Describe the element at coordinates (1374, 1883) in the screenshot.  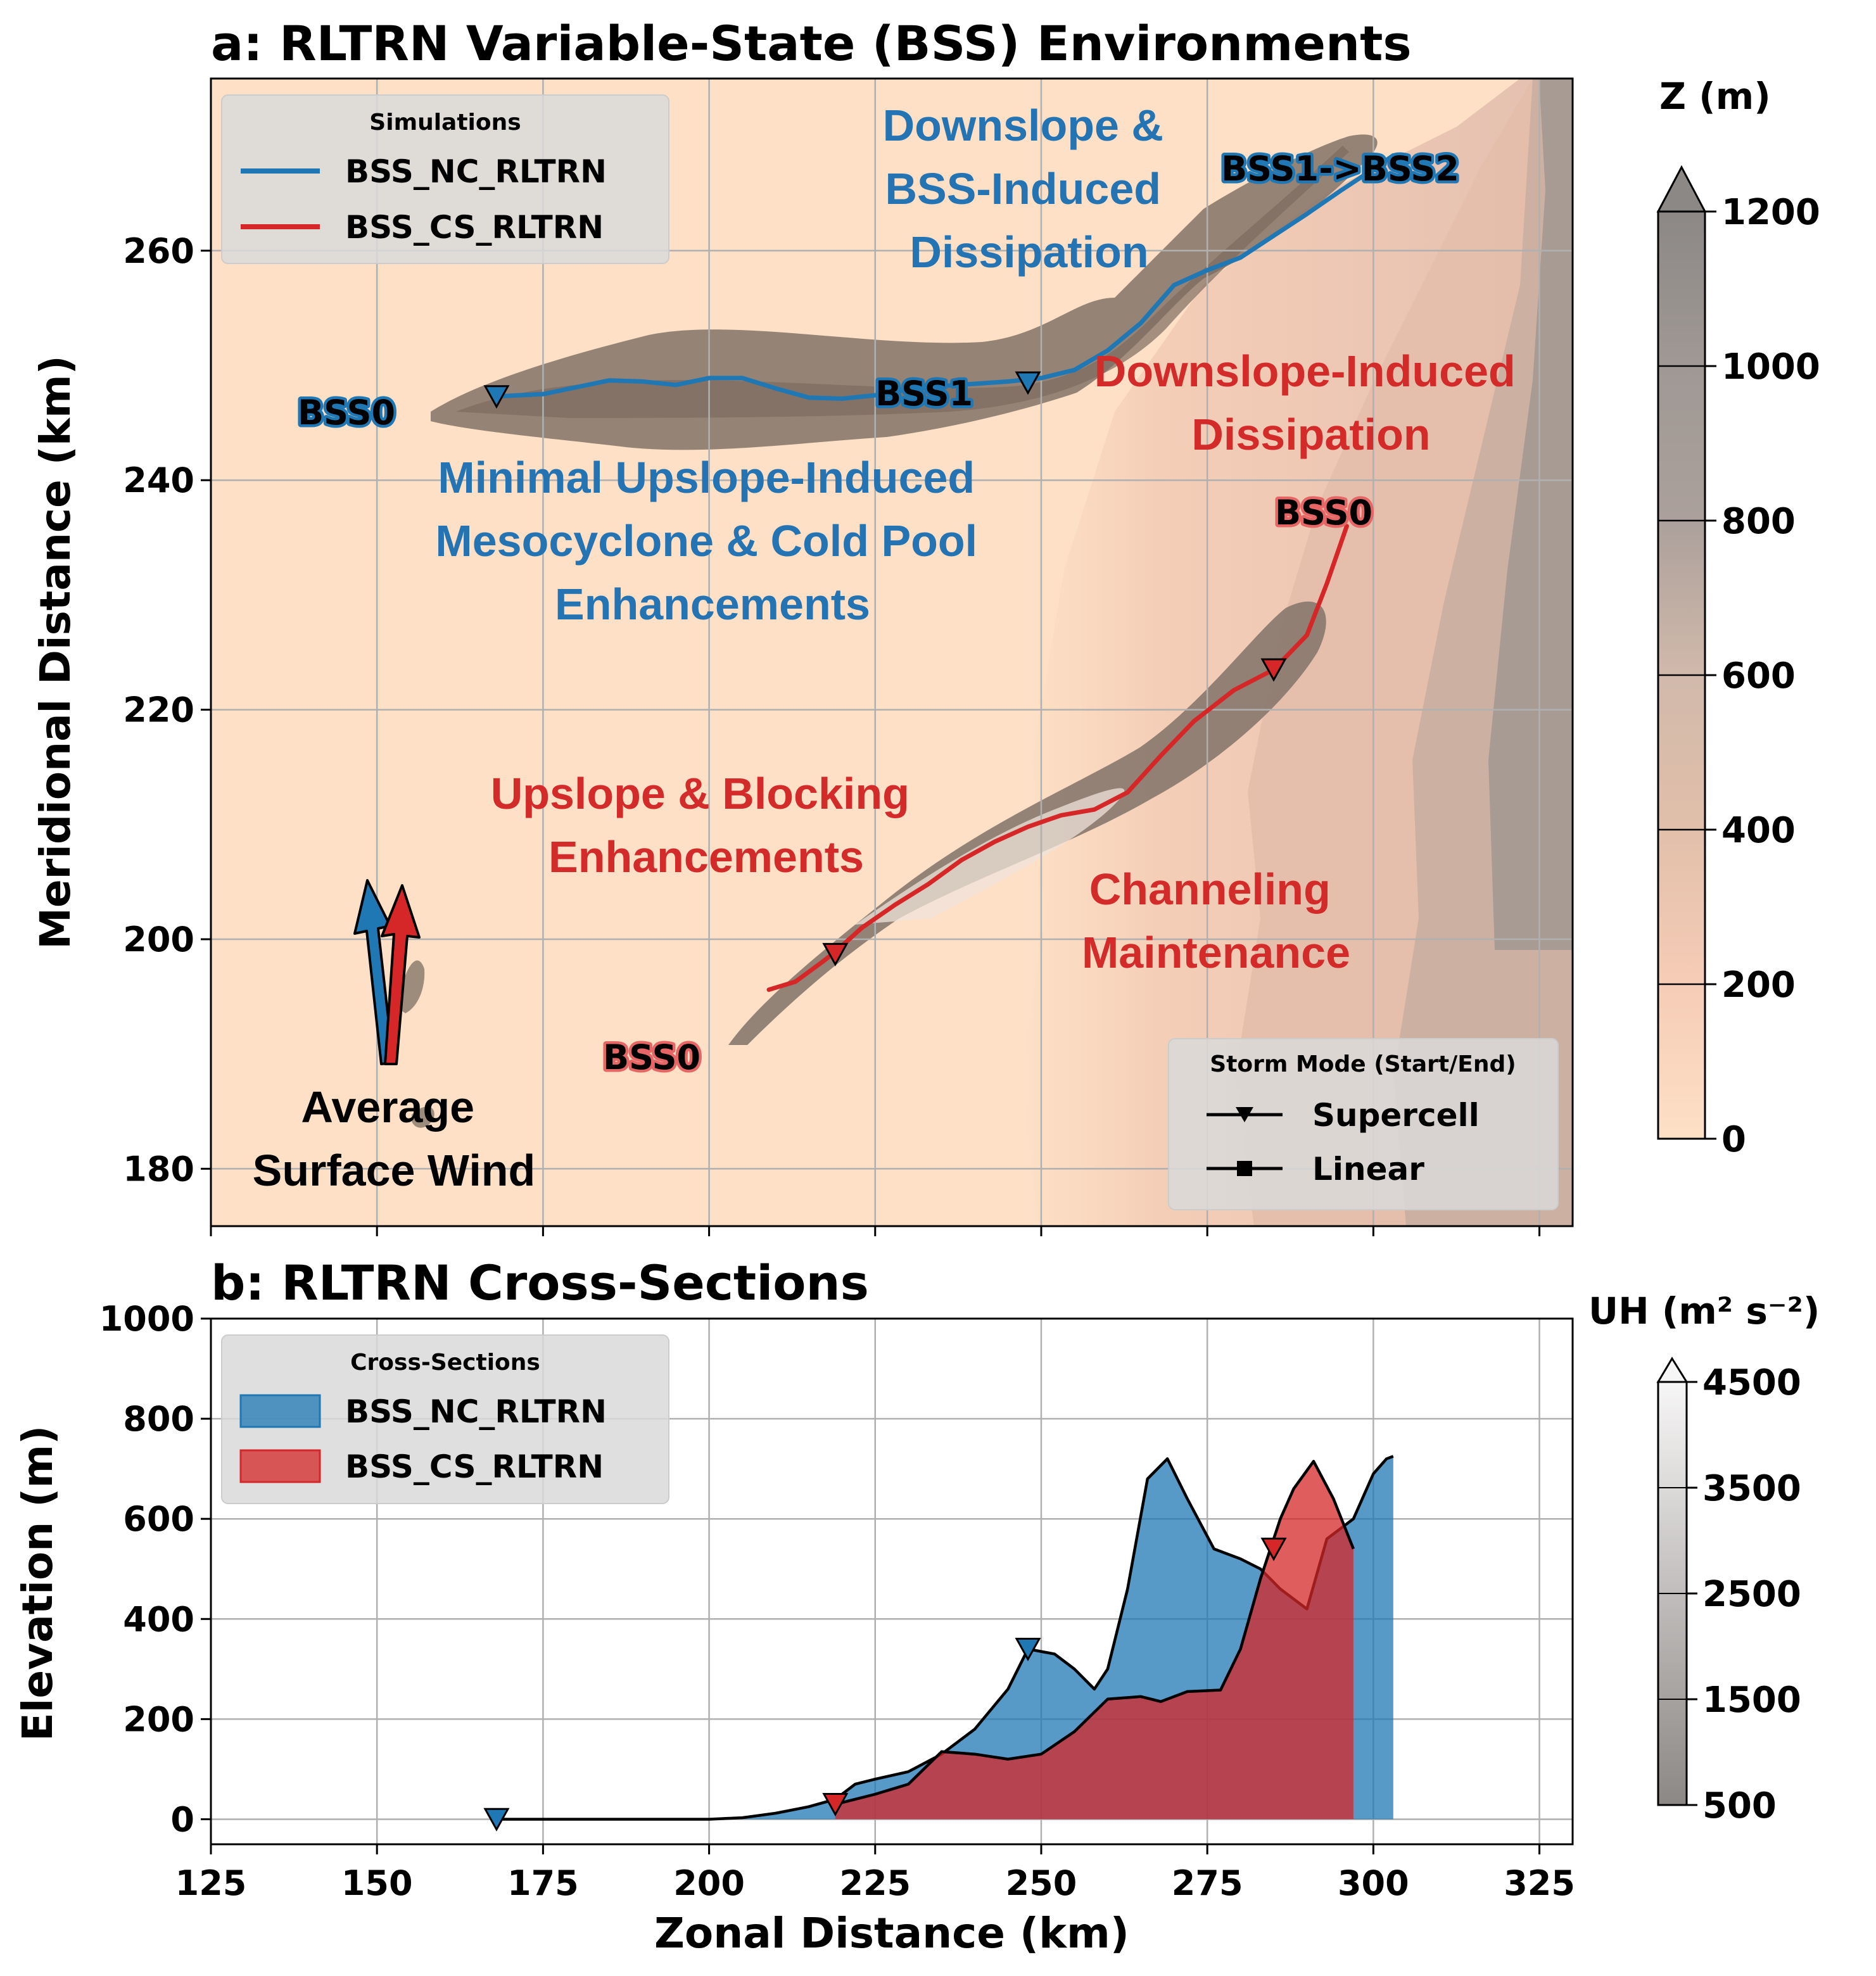
I see `x-tick-label: 300` at that location.